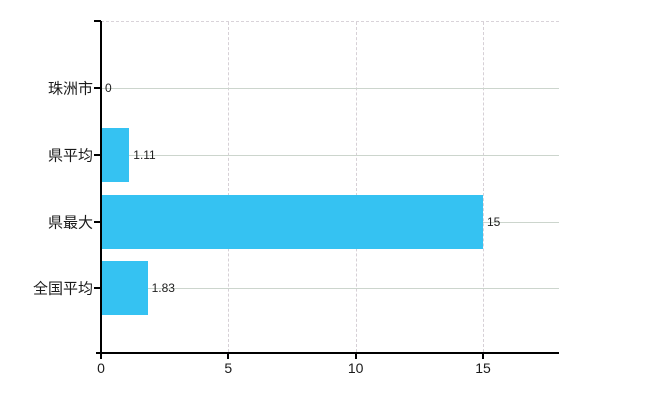 This screenshot has height=400, width=650. Describe the element at coordinates (327, 353) in the screenshot. I see `x-axis-line` at that location.